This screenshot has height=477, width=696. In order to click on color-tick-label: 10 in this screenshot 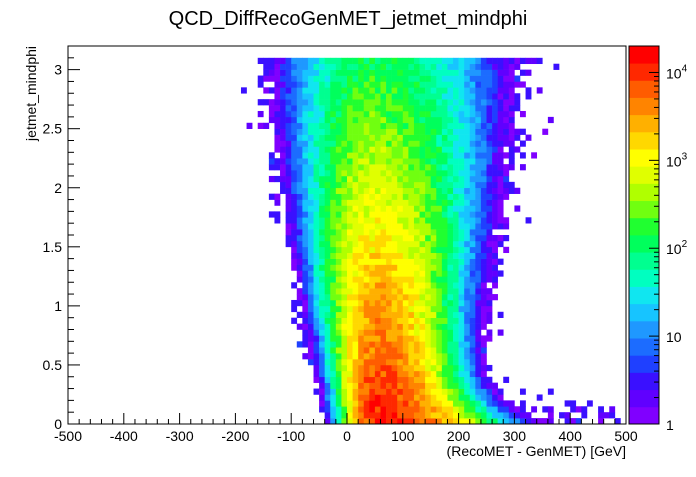, I will do `click(674, 337)`.